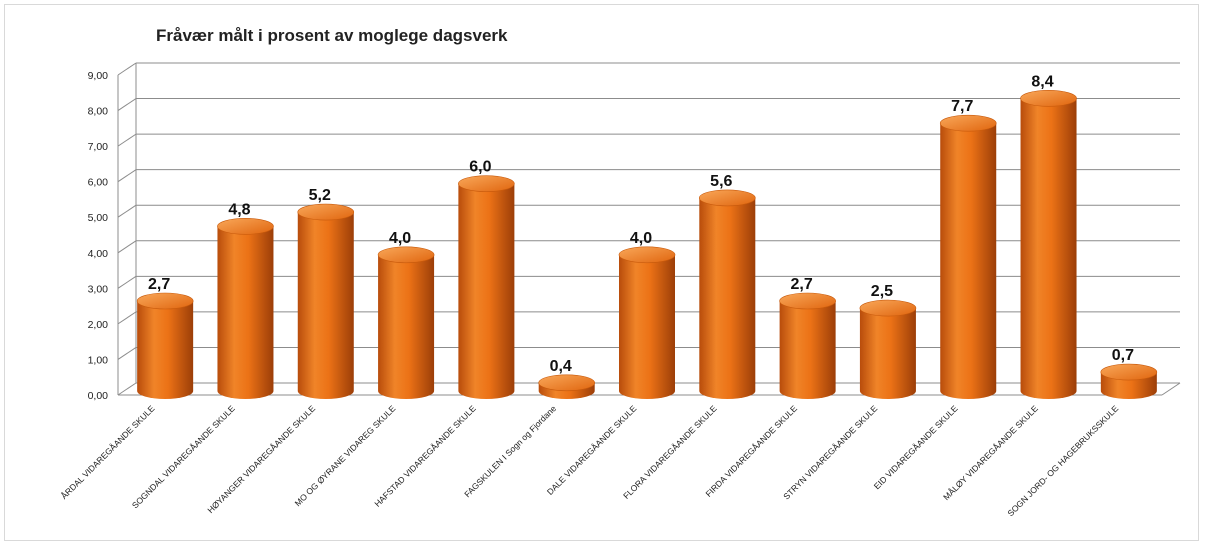 This screenshot has width=1205, height=547. What do you see at coordinates (320, 195) in the screenshot?
I see `data-label: 5,2` at bounding box center [320, 195].